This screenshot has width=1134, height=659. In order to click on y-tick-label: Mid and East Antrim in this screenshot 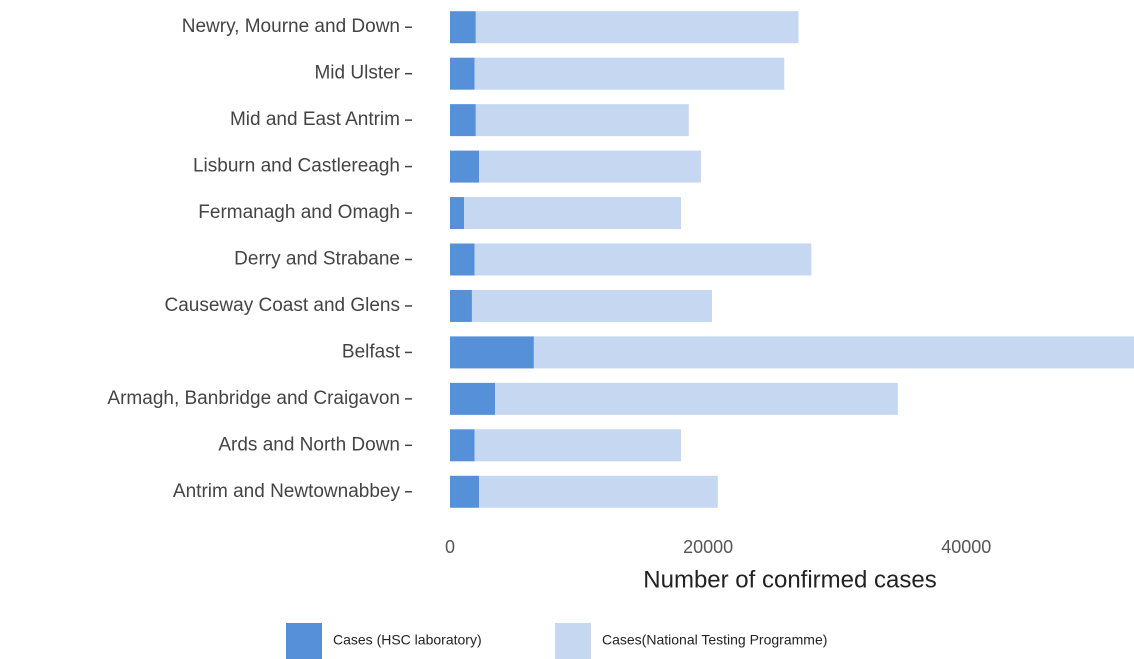, I will do `click(315, 119)`.